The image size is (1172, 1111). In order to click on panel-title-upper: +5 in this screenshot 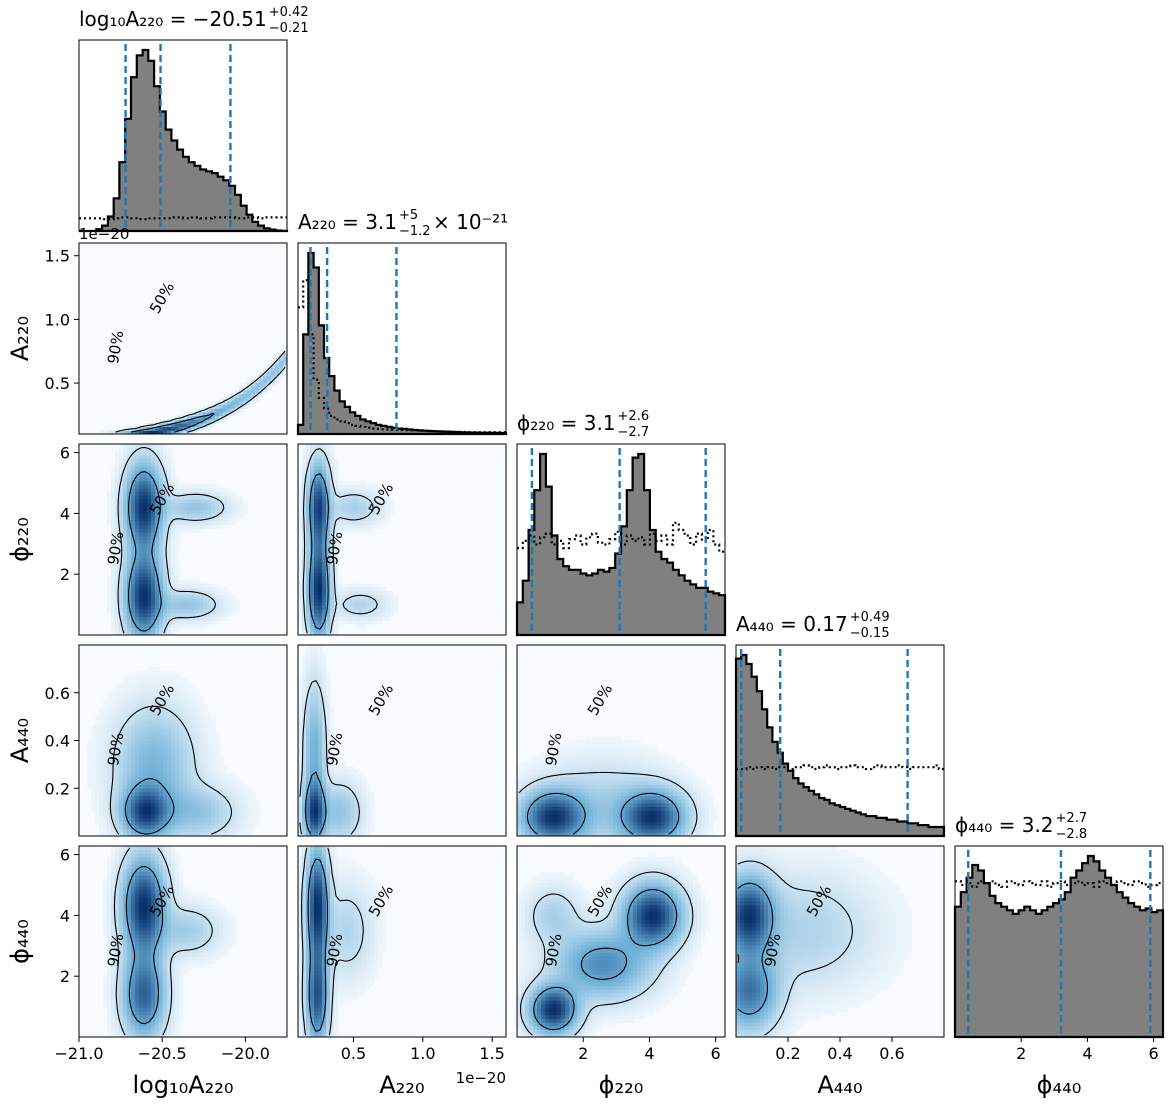, I will do `click(408, 215)`.